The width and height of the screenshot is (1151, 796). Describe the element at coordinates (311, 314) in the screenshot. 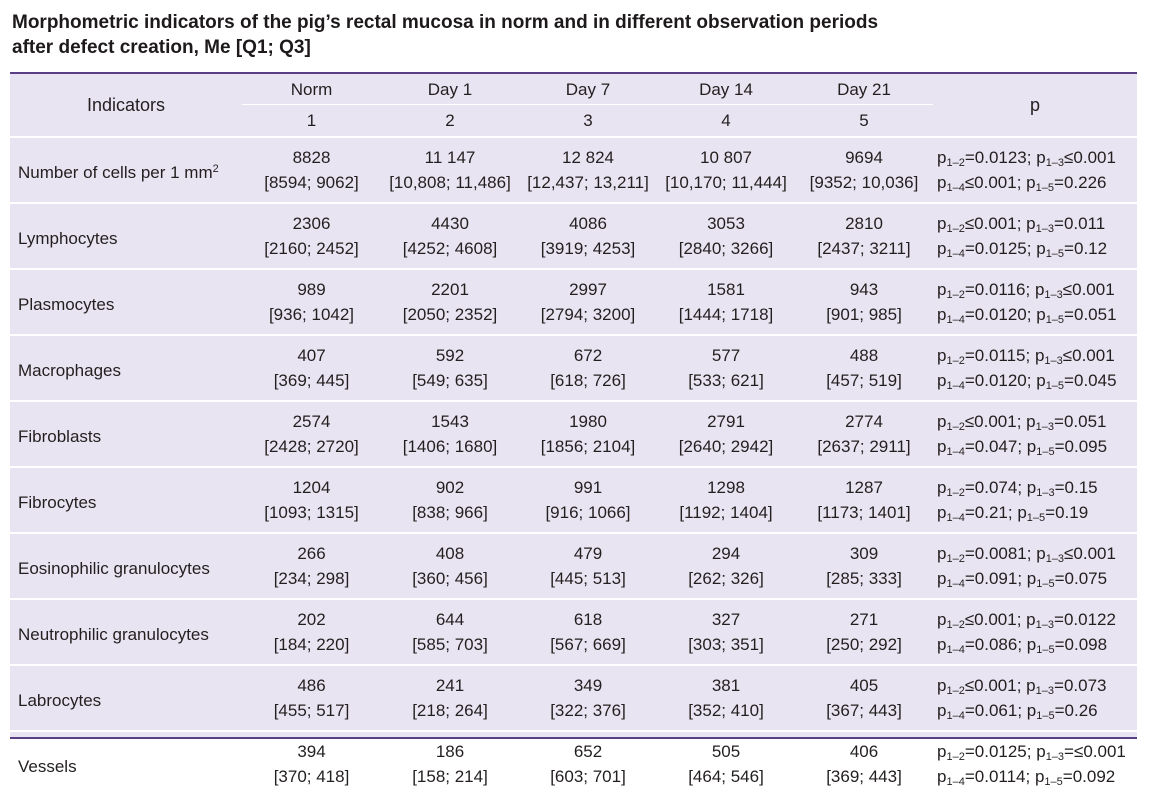

I see `quartile-range: [936; 1042]` at that location.